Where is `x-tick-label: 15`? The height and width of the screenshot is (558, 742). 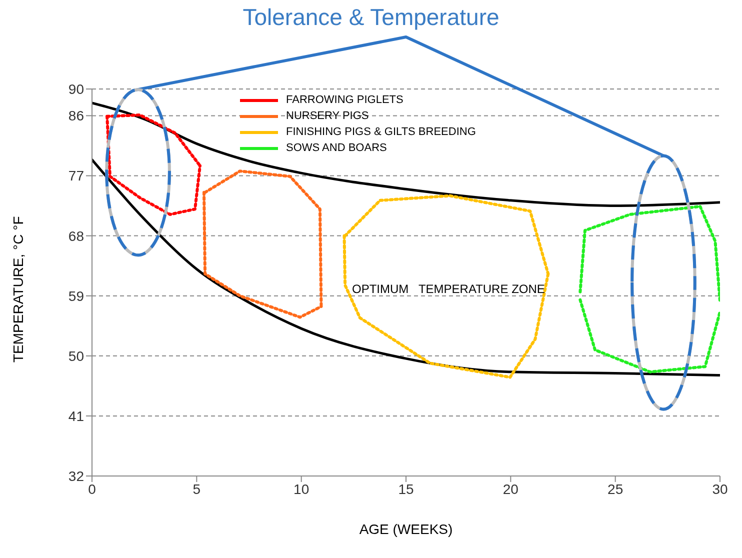
x-tick-label: 15 is located at coordinates (406, 488).